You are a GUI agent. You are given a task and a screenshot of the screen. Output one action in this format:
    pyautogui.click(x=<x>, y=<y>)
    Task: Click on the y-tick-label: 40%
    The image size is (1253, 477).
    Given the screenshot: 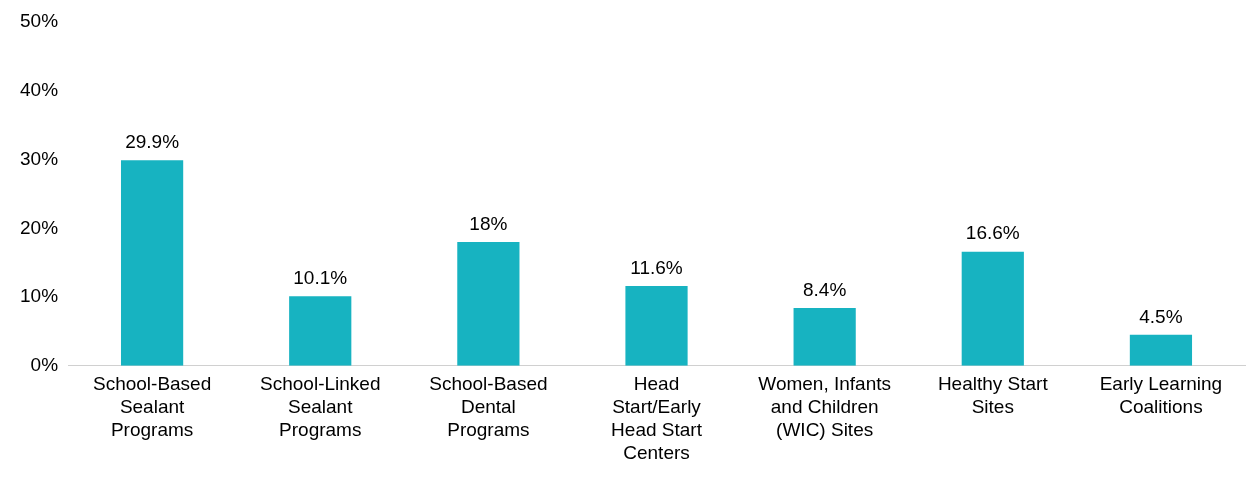 What is the action you would take?
    pyautogui.click(x=39, y=89)
    